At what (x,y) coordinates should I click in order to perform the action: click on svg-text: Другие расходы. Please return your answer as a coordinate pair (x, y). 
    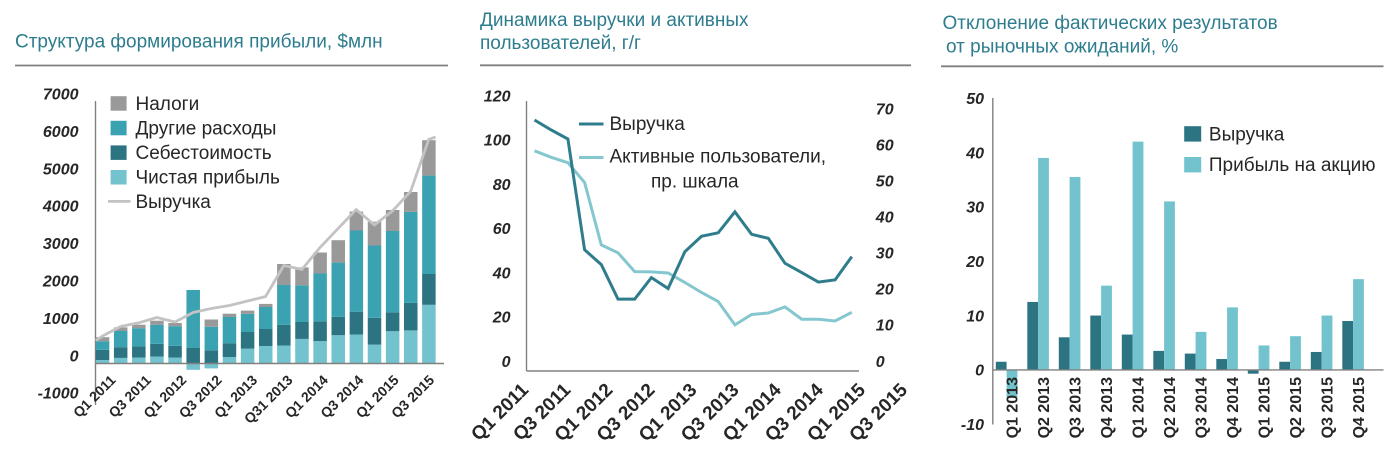
    Looking at the image, I should click on (206, 129).